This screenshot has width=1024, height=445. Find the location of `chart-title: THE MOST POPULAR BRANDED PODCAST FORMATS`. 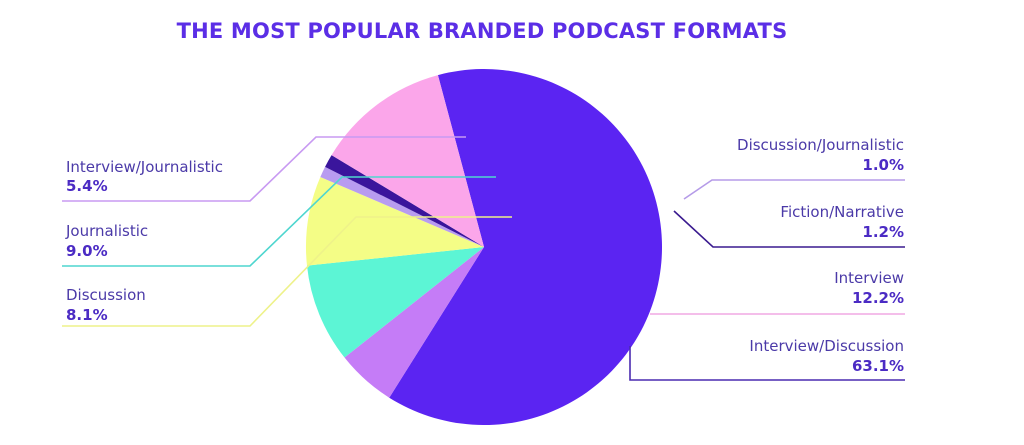

chart-title: THE MOST POPULAR BRANDED PODCAST FORMATS is located at coordinates (482, 31).